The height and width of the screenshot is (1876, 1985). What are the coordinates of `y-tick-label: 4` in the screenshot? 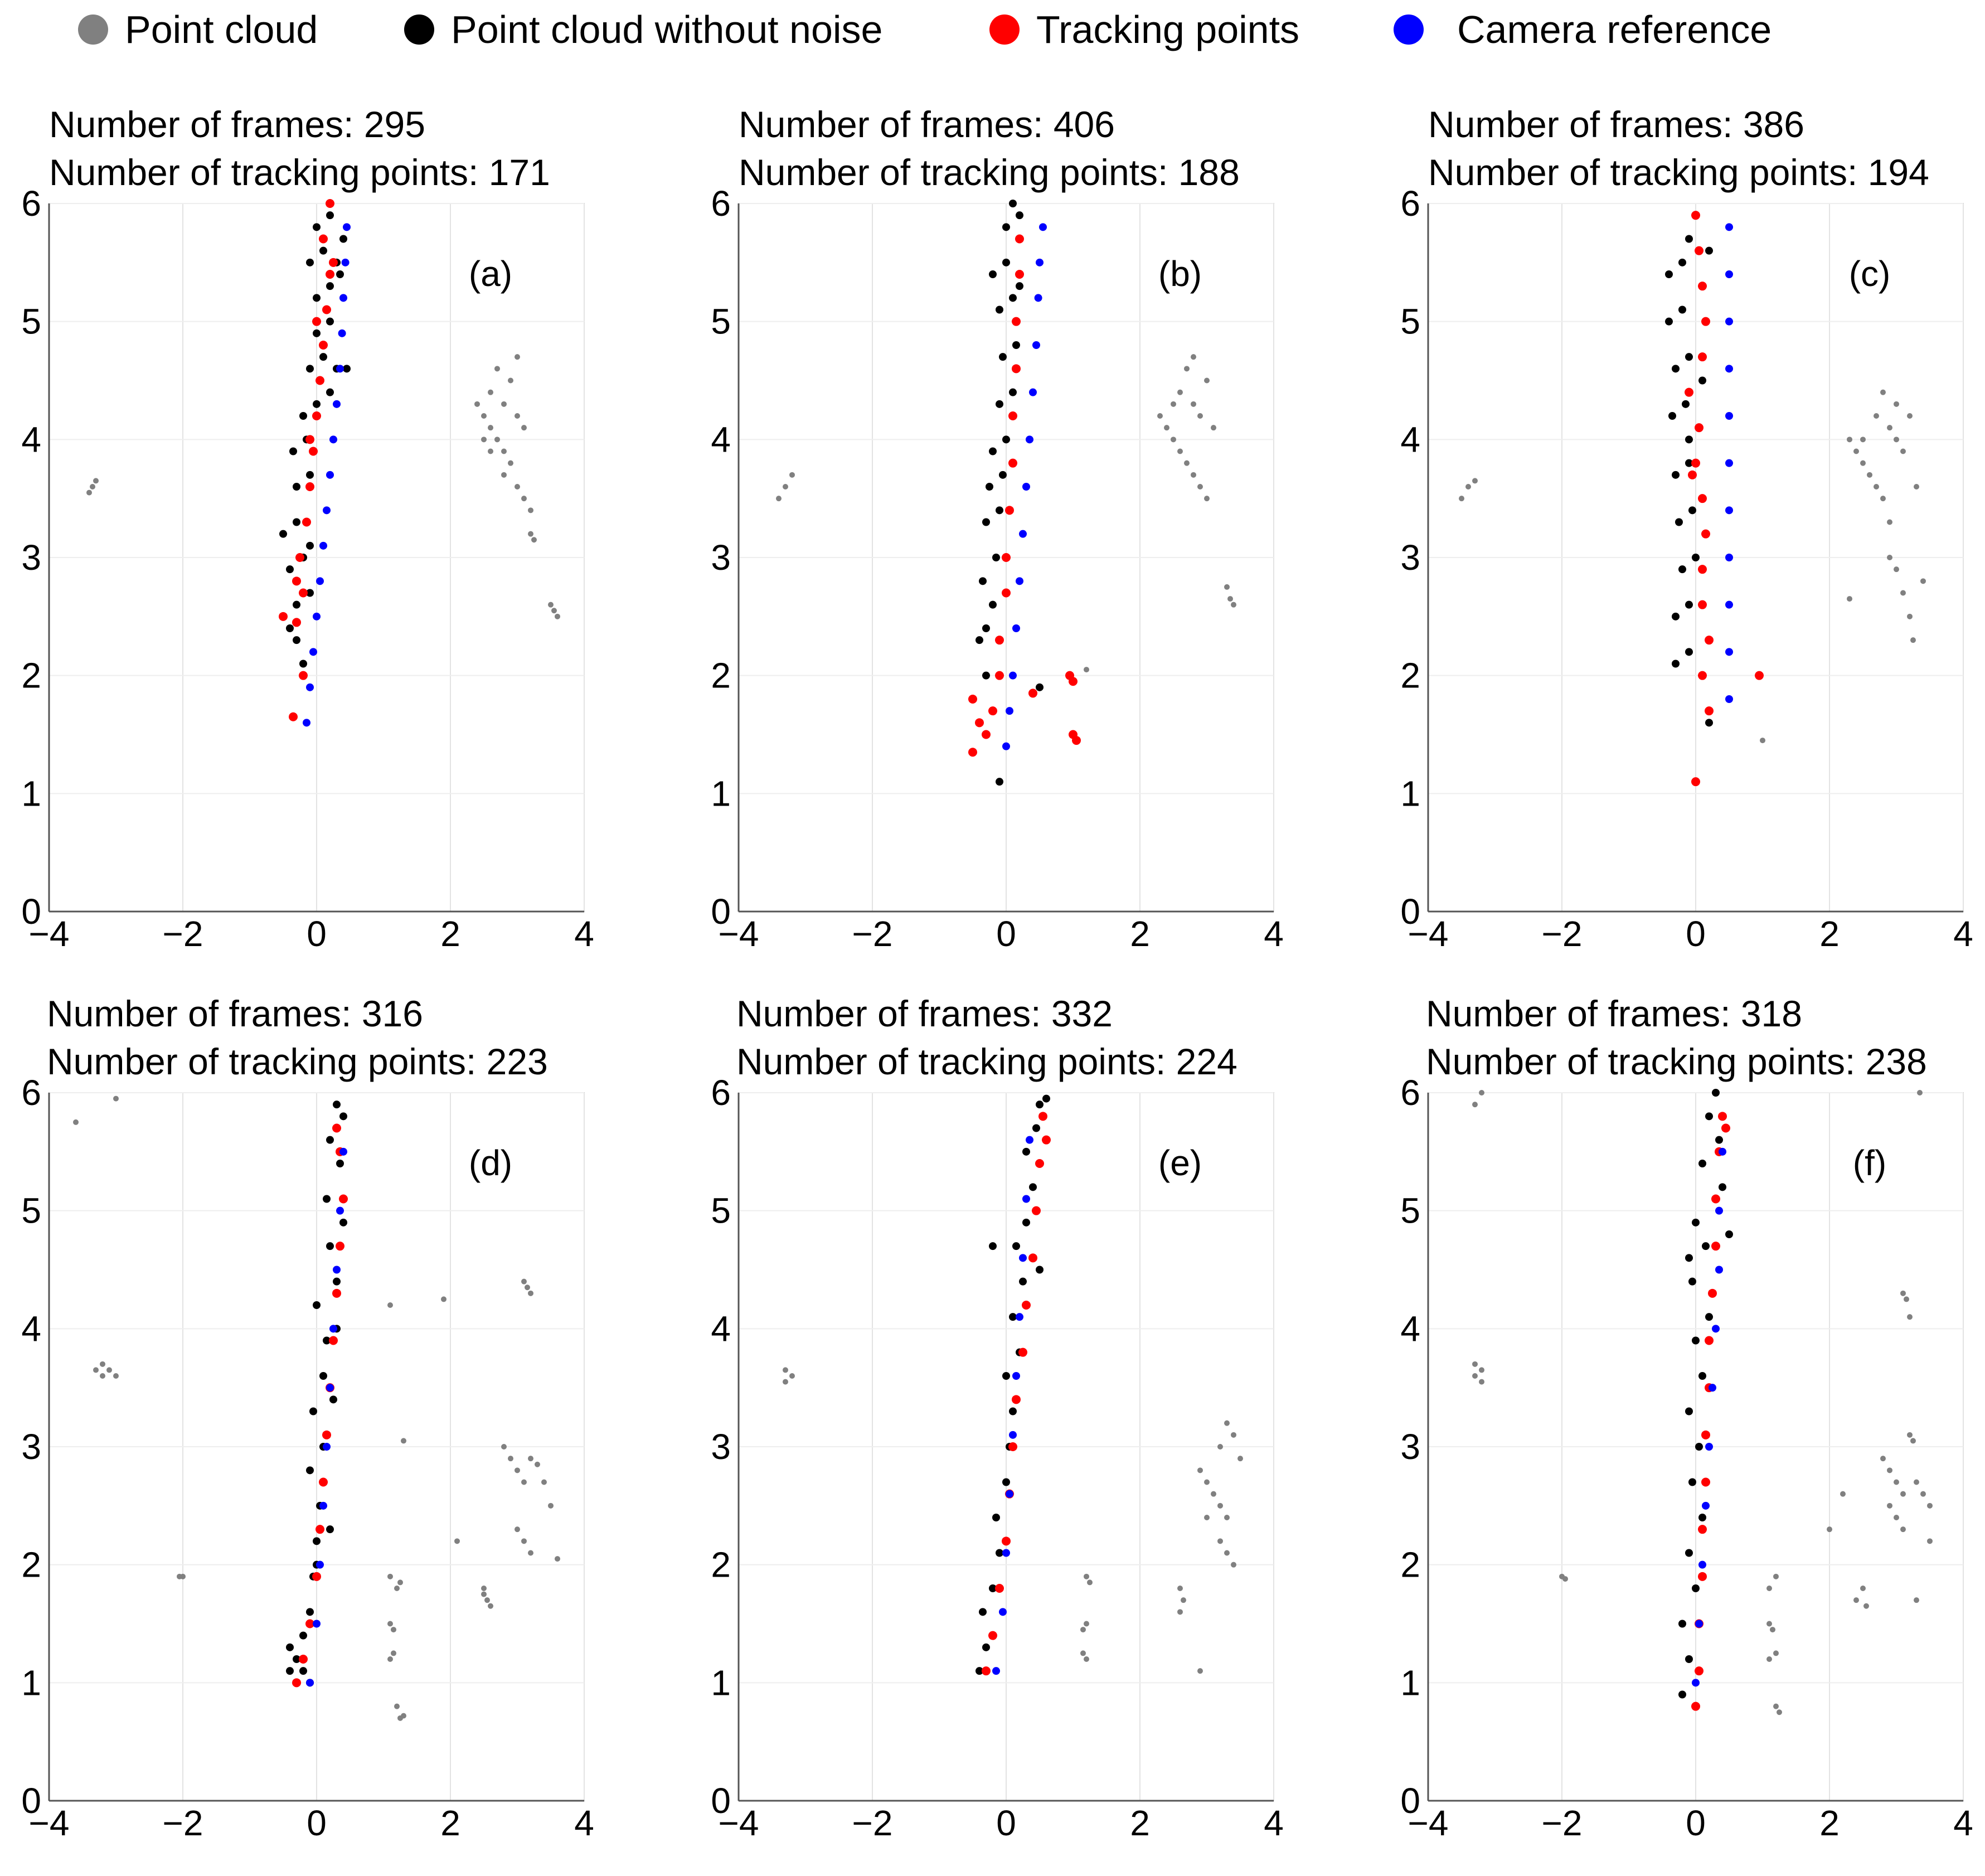 It's located at (1410, 439).